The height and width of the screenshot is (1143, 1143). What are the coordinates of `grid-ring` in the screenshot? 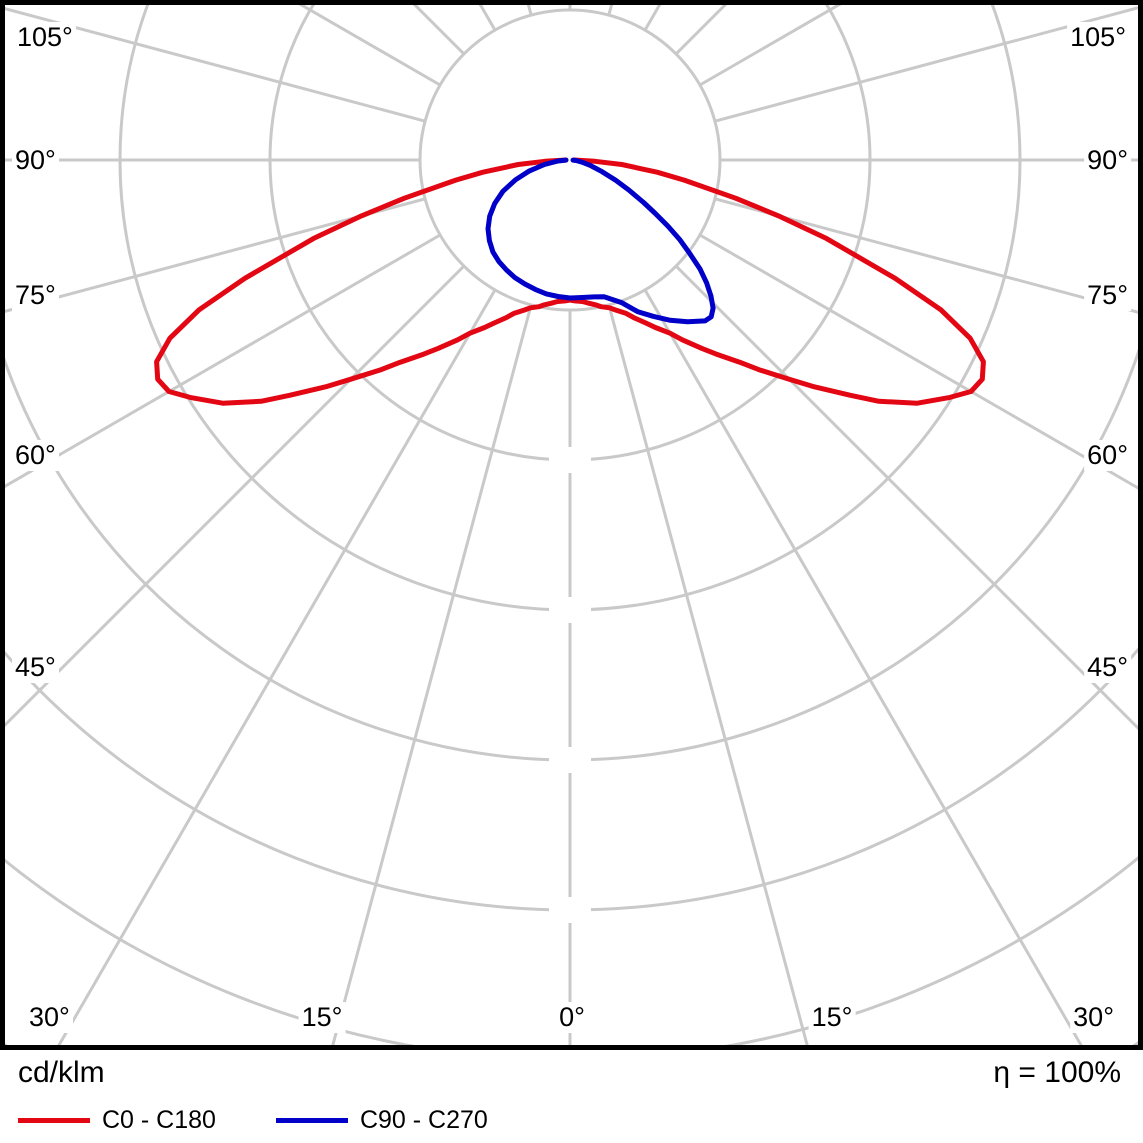 It's located at (570, 160).